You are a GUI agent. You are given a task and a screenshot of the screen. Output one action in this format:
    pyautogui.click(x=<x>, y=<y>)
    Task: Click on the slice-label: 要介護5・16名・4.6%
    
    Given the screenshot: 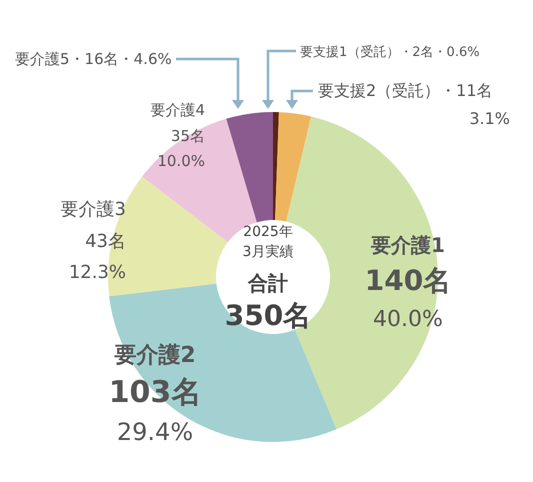 What is the action you would take?
    pyautogui.click(x=93, y=59)
    